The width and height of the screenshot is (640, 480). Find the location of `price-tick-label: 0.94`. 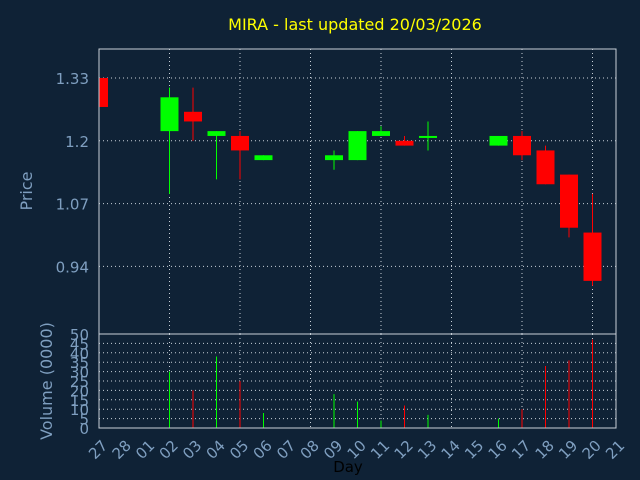

price-tick-label: 0.94 is located at coordinates (72, 267).